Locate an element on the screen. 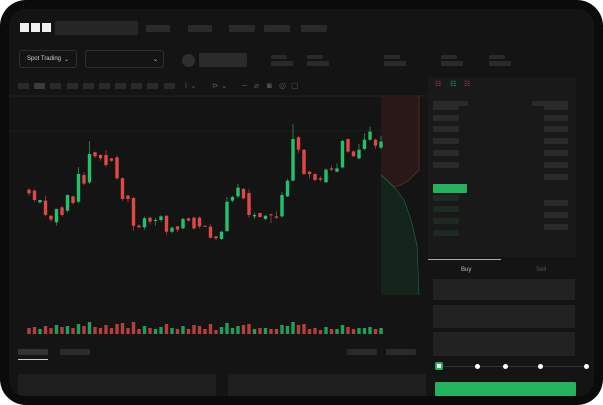  book-both-icon: ☷ is located at coordinates (438, 84).